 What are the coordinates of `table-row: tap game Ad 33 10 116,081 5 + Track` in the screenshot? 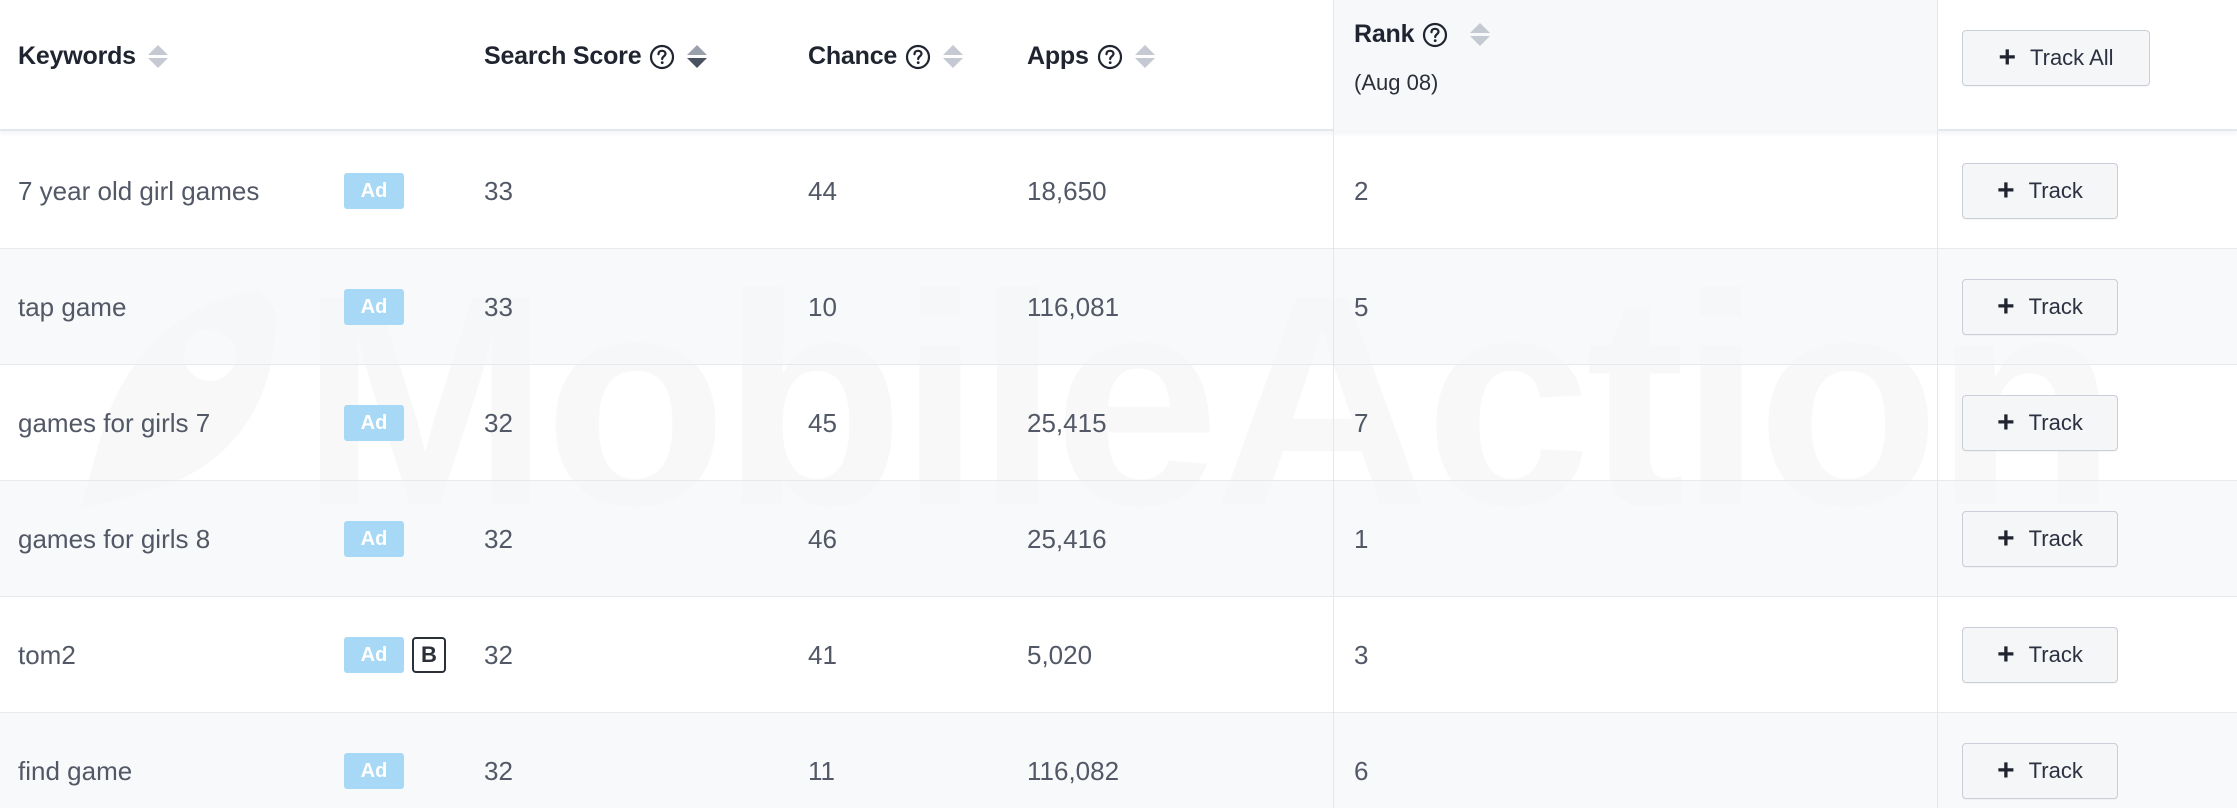 It's located at (1118, 307).